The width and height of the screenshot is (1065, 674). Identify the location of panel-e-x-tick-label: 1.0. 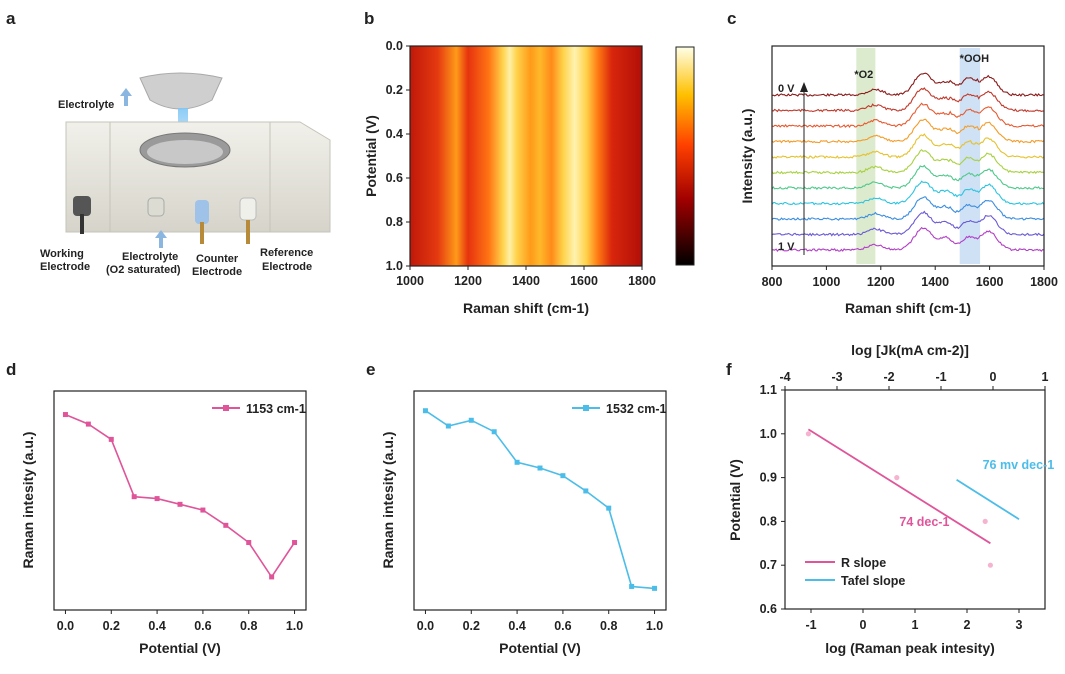
(654, 626).